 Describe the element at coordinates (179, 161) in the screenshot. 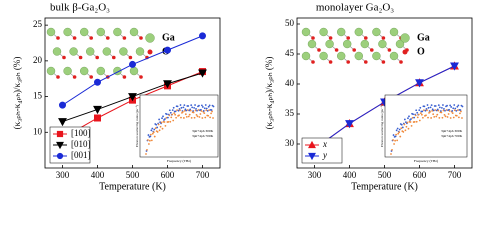

I see `inset-x-label: Frequency (THz)` at that location.